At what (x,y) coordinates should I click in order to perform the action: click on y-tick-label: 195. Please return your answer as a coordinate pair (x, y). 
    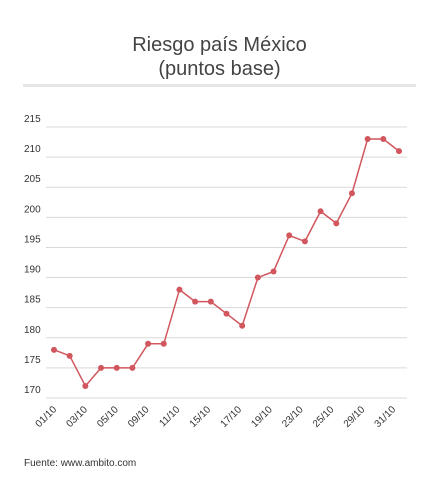
    Looking at the image, I should click on (32, 239).